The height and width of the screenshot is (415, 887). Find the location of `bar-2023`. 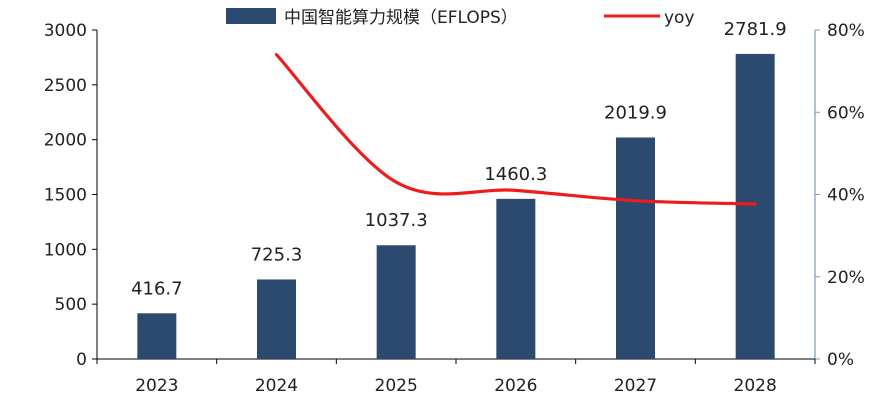

bar-2023 is located at coordinates (157, 336).